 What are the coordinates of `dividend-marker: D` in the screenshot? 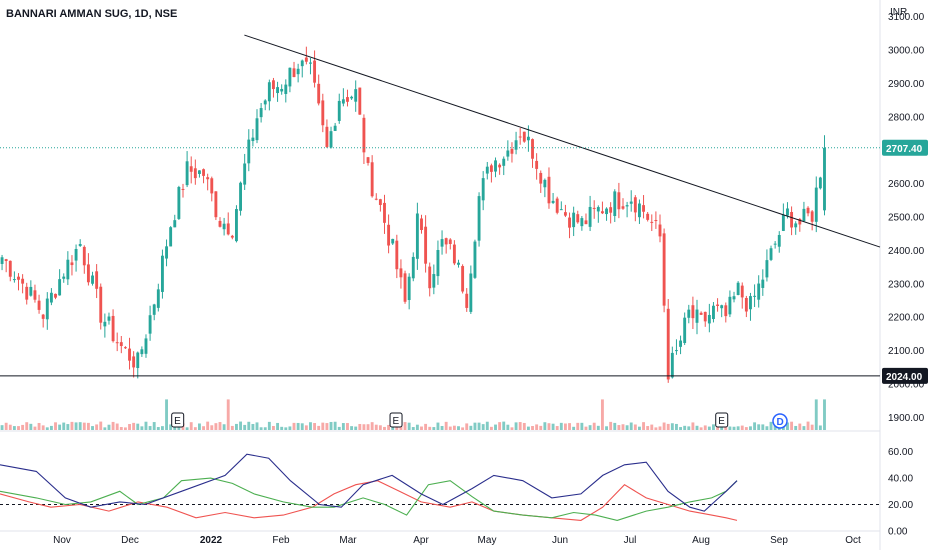 It's located at (780, 421).